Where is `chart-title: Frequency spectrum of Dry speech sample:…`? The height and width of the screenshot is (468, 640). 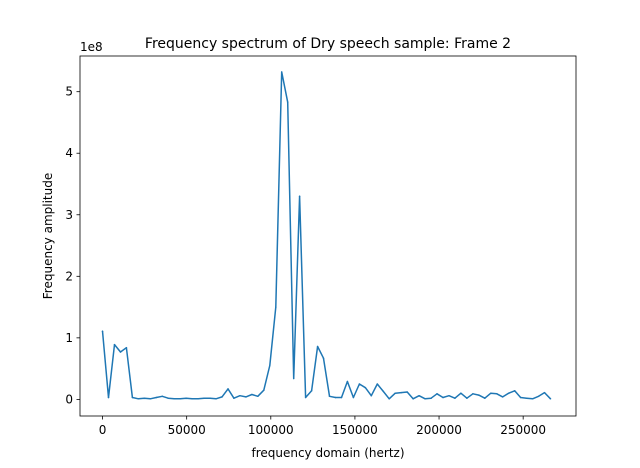 chart-title: Frequency spectrum of Dry speech sample:… is located at coordinates (328, 44).